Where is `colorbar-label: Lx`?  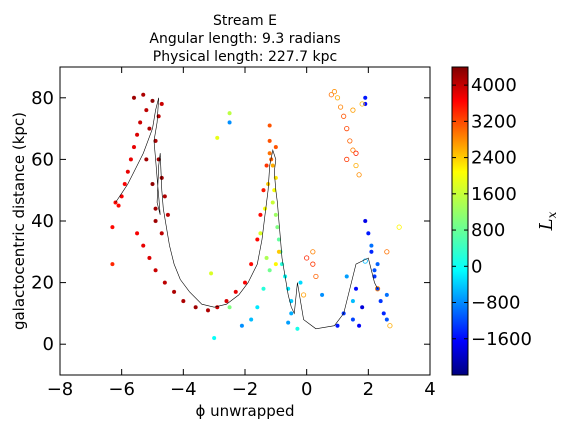 colorbar-label: Lx is located at coordinates (547, 221).